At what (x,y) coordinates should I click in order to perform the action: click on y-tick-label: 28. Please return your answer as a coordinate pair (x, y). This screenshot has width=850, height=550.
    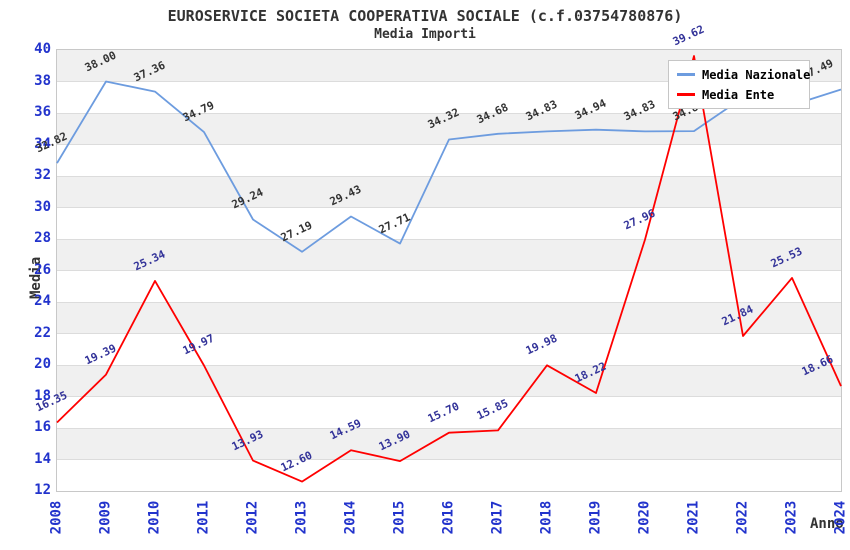
    Looking at the image, I should click on (42, 238).